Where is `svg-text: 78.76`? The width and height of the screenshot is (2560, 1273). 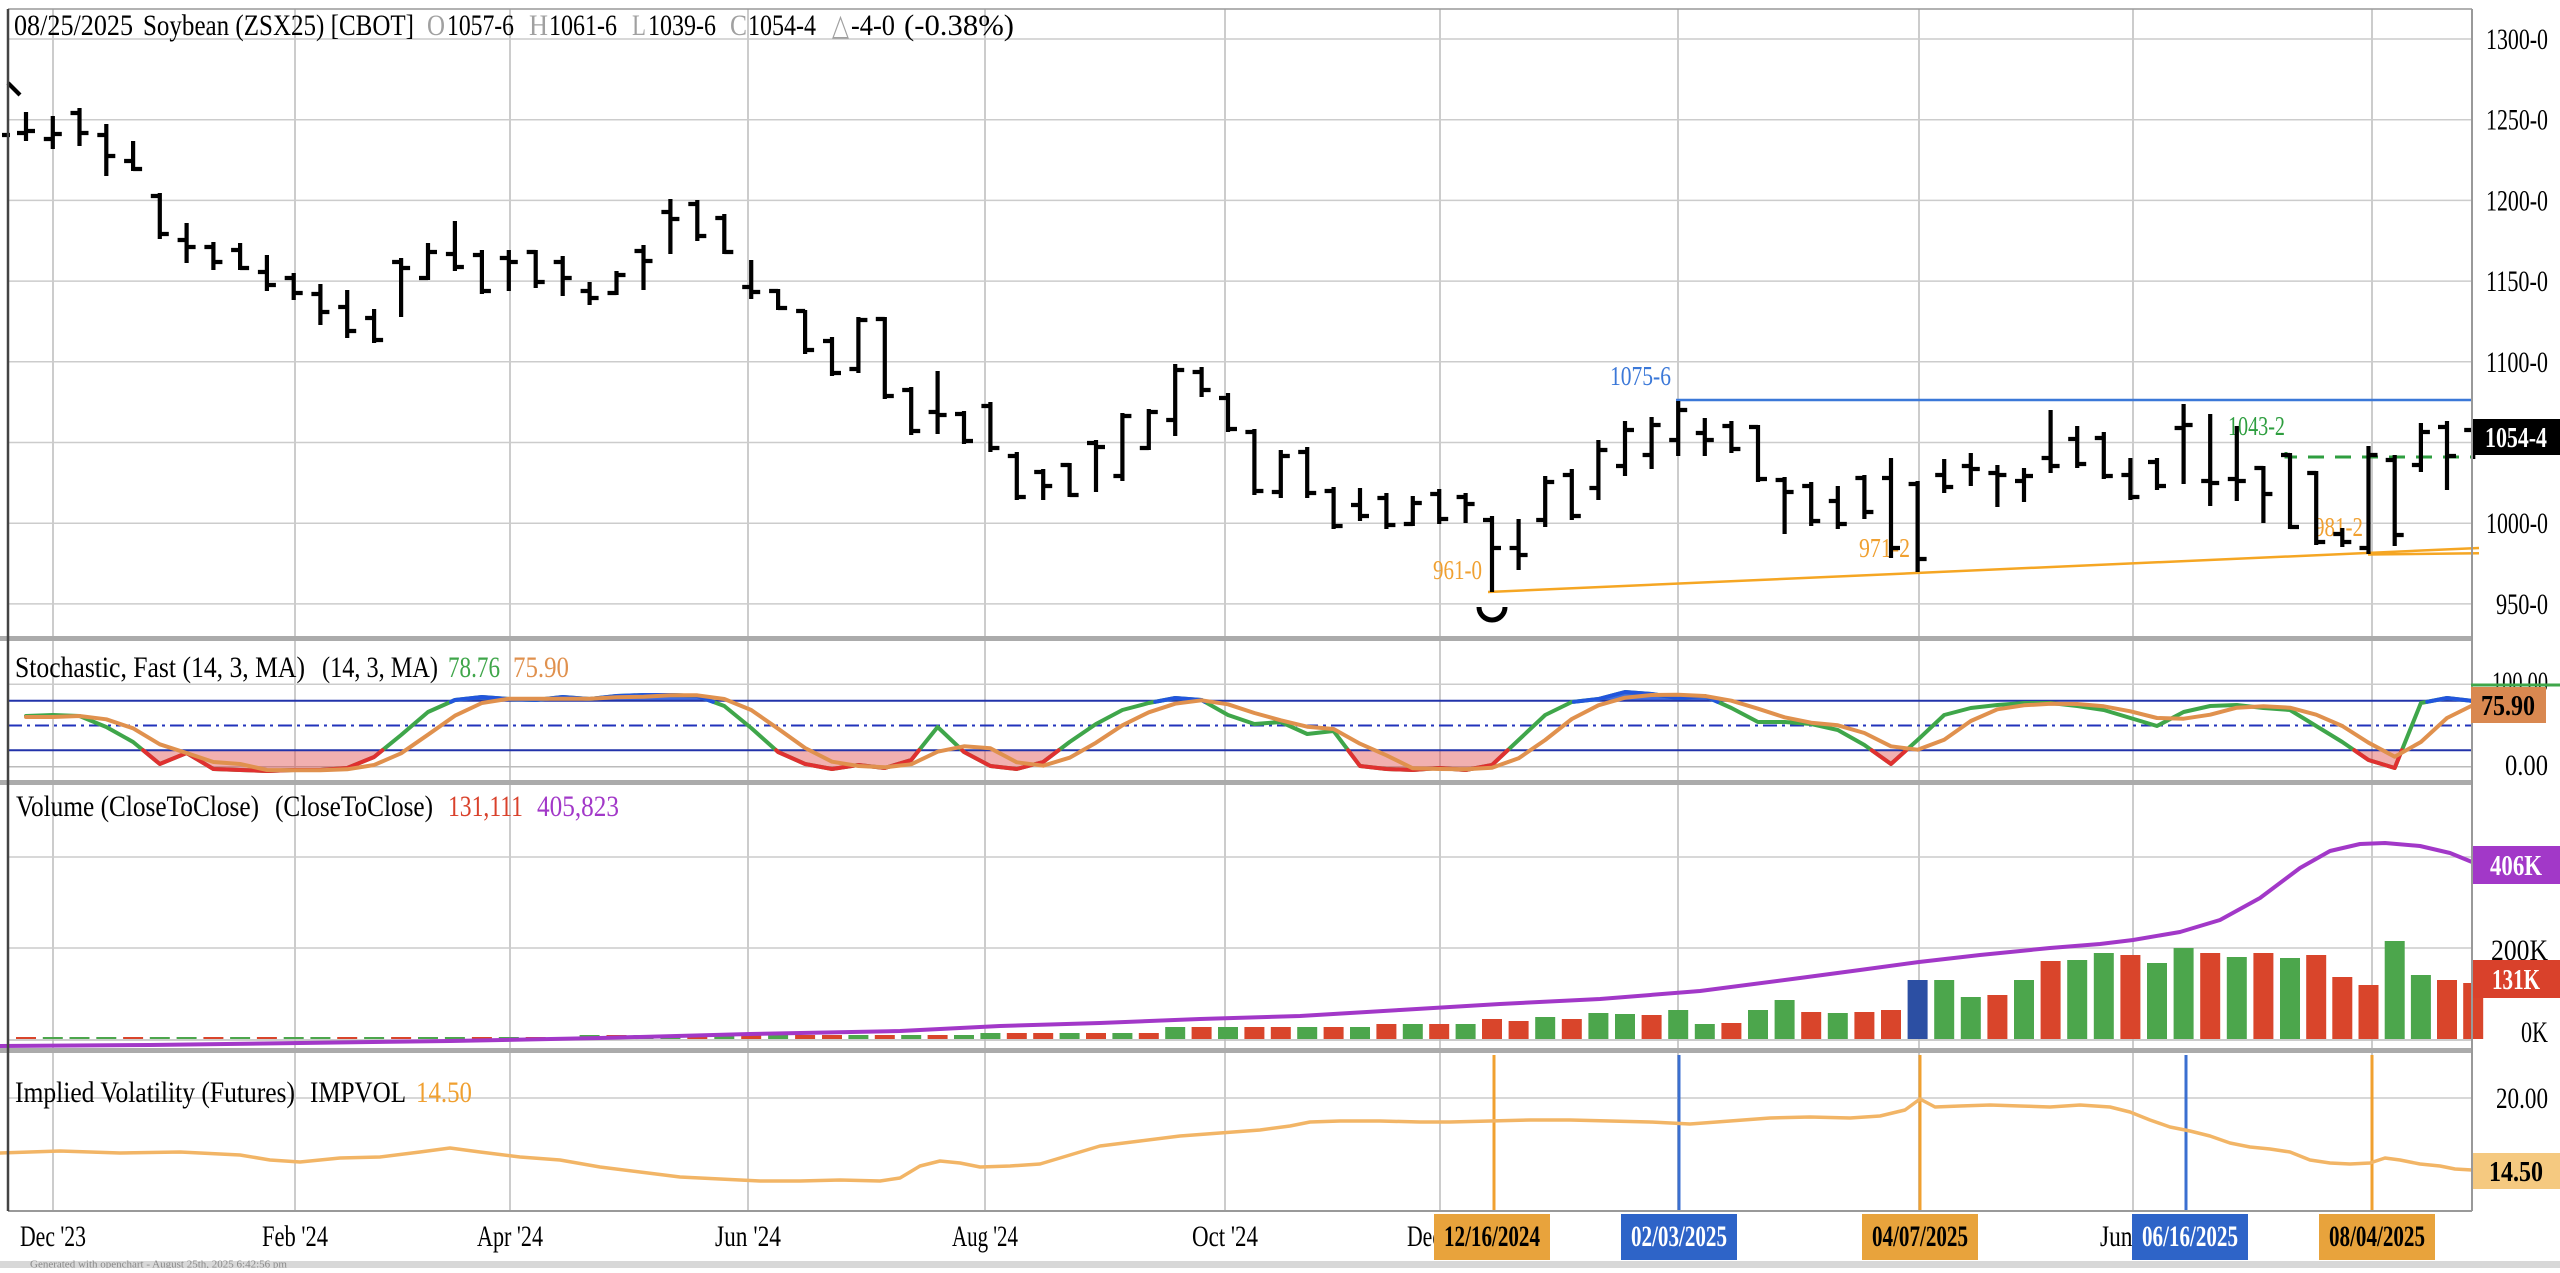
svg-text: 78.76 is located at coordinates (474, 667).